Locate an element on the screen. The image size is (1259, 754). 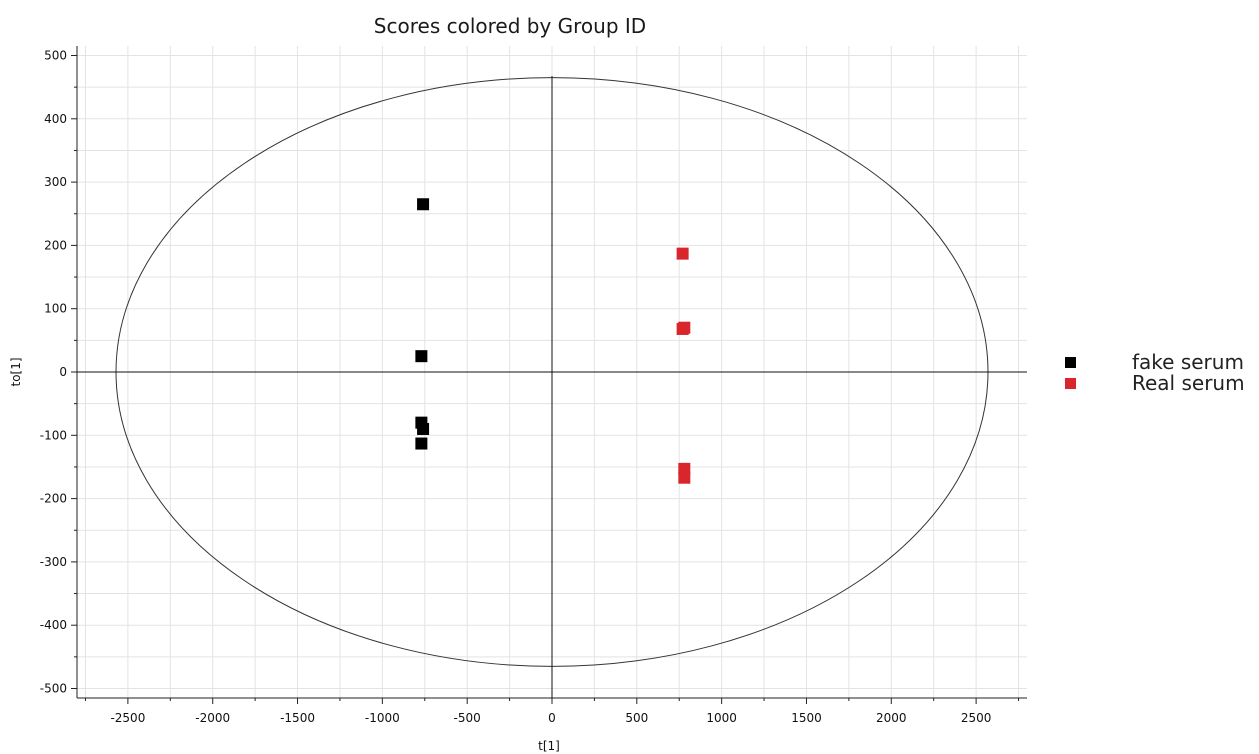
y-tick-label: 300 is located at coordinates (55, 182).